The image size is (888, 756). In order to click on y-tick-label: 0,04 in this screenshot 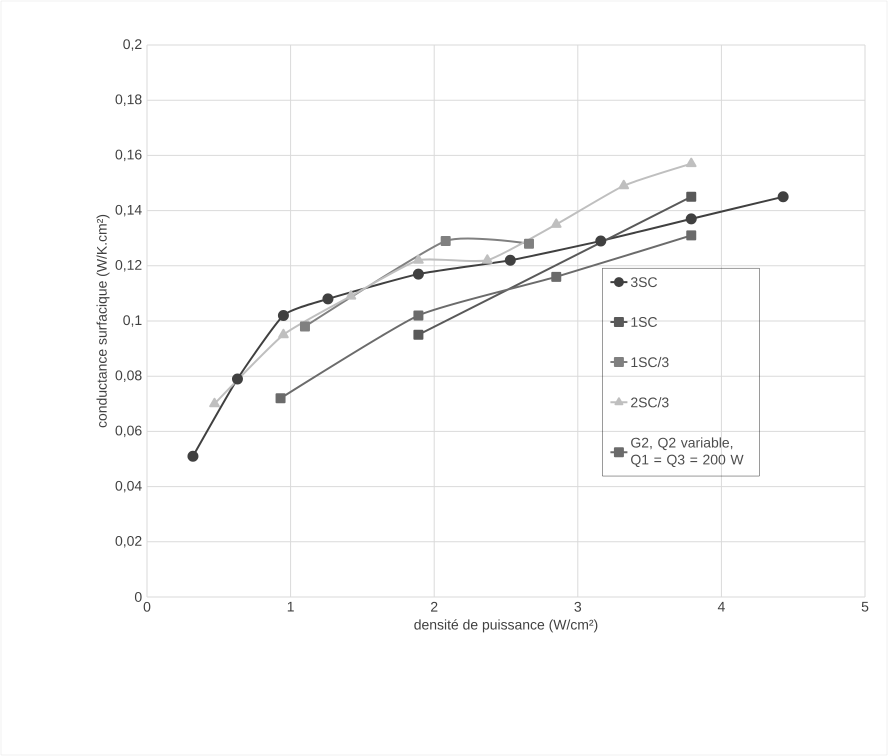, I will do `click(129, 486)`.